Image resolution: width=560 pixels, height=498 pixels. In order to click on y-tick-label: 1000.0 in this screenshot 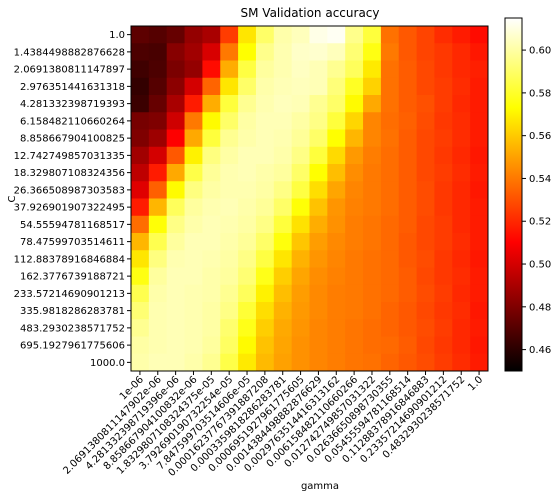, I will do `click(107, 363)`.